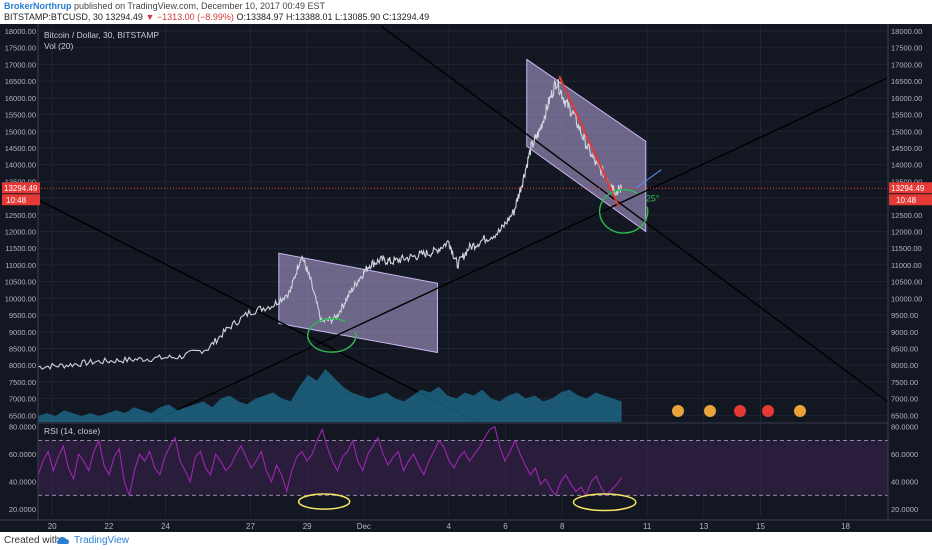 This screenshot has height=550, width=932. Describe the element at coordinates (358, 303) in the screenshot. I see `channel-late-nov` at that location.